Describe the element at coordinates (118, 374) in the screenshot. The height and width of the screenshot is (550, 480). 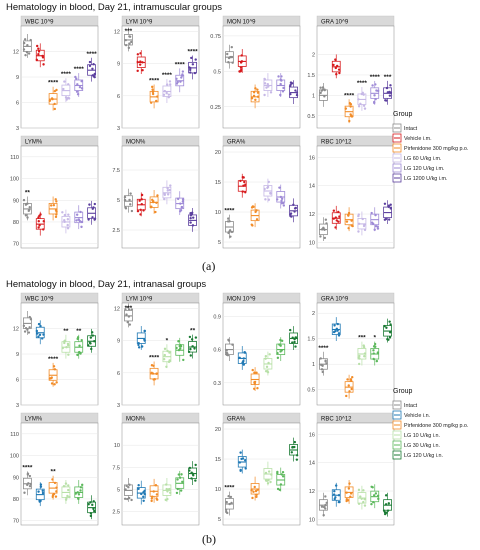
I see `y-tick-label: 6` at that location.